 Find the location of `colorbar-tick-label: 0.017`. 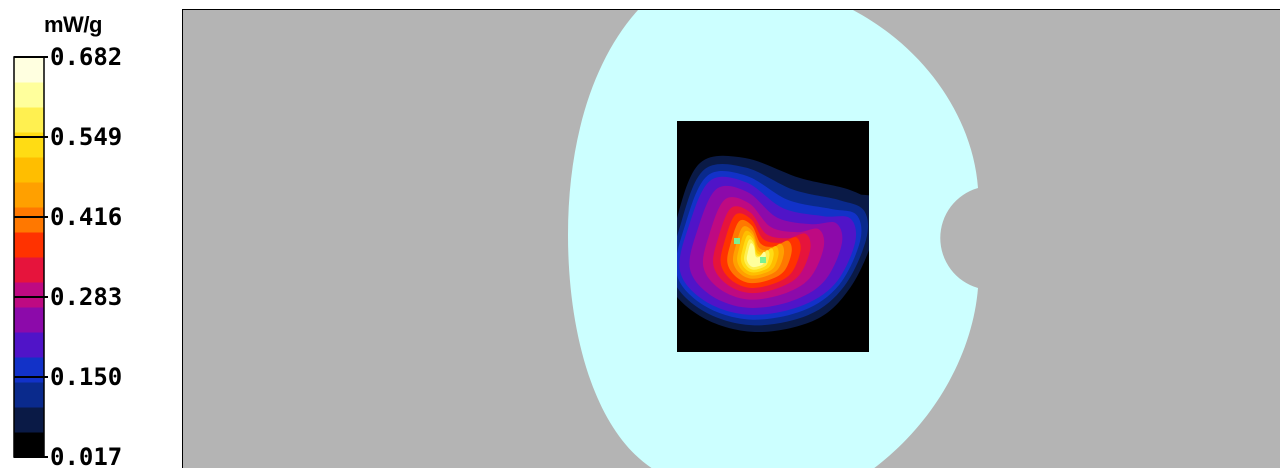

colorbar-tick-label: 0.017 is located at coordinates (86, 455).